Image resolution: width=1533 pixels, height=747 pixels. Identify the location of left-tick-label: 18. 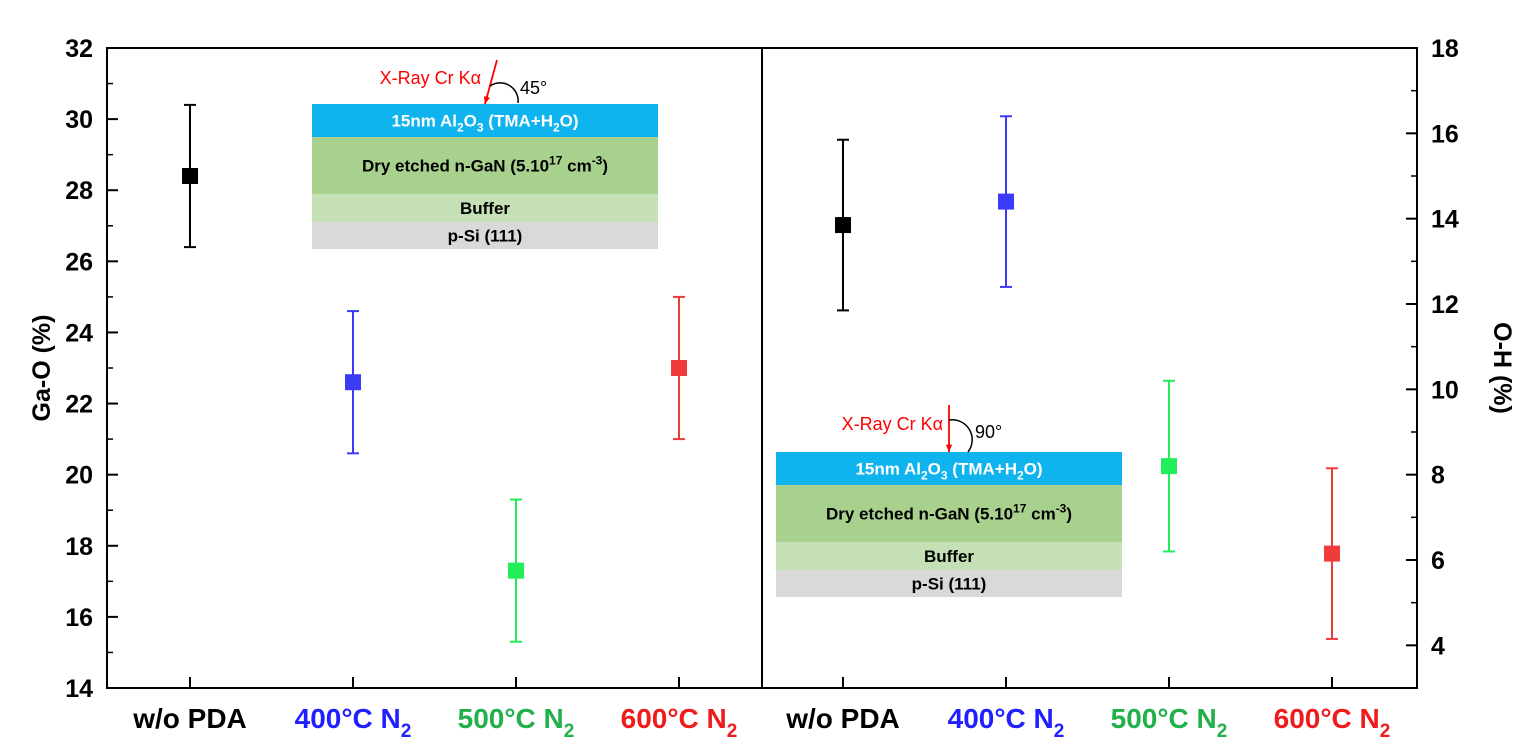
(79, 547).